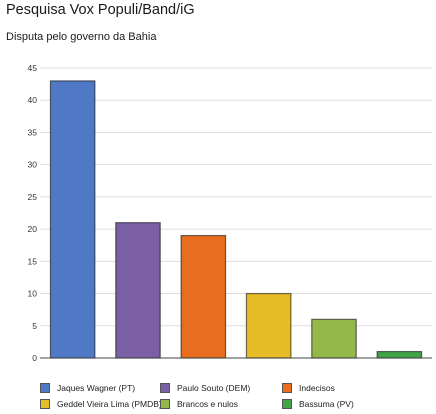  I want to click on page-subtitle: Disputa pelo governo da Bahia, so click(81, 37).